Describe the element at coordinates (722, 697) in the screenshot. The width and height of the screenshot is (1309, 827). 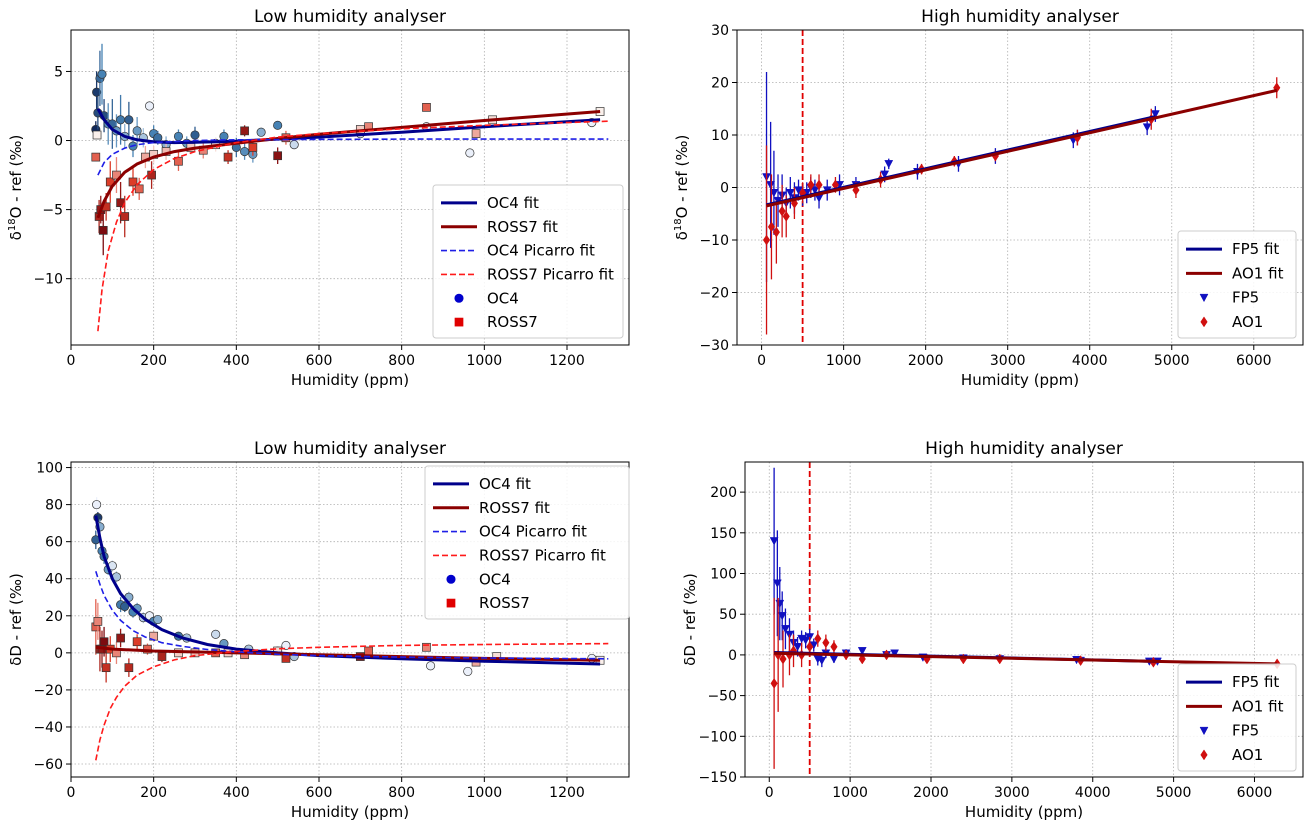
I see `y-tick-label: −50` at that location.